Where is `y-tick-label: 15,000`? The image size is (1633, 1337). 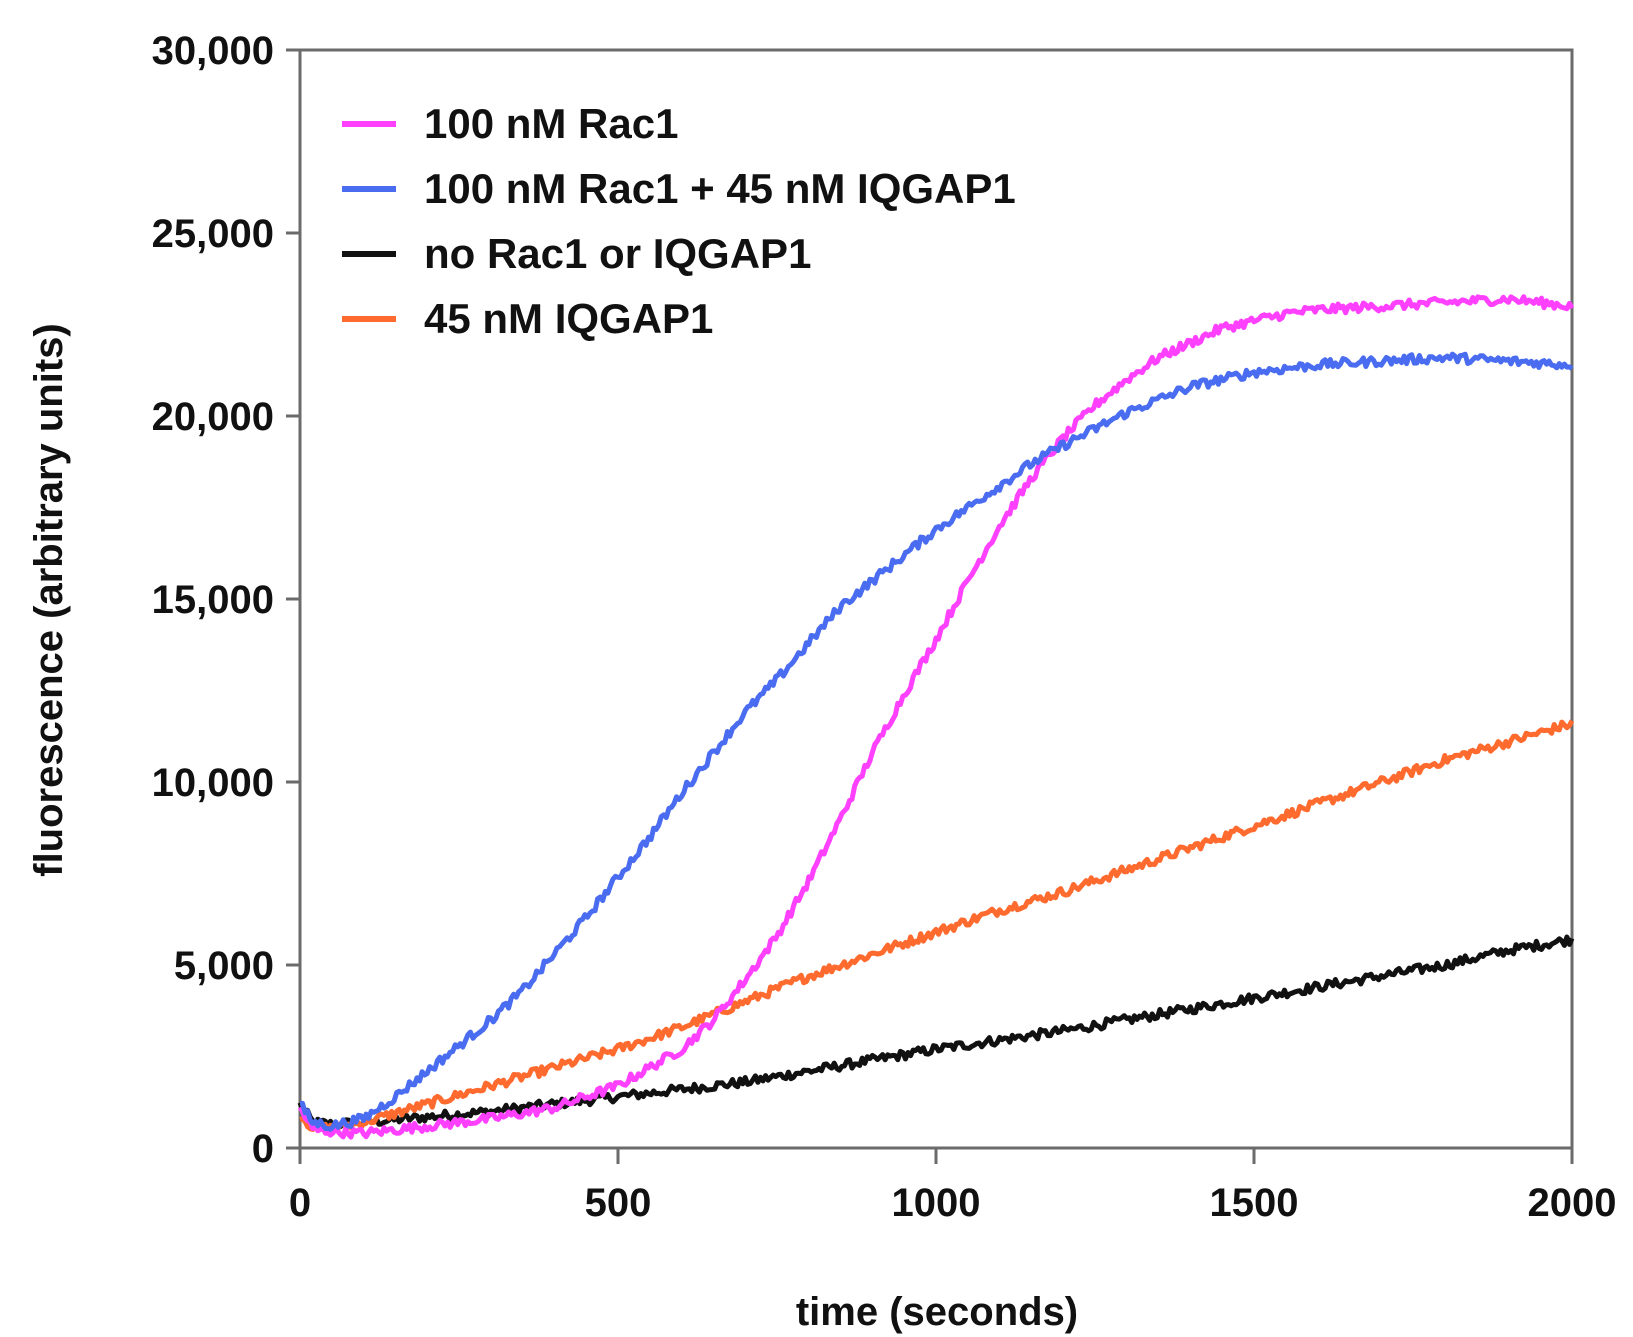 y-tick-label: 15,000 is located at coordinates (213, 600).